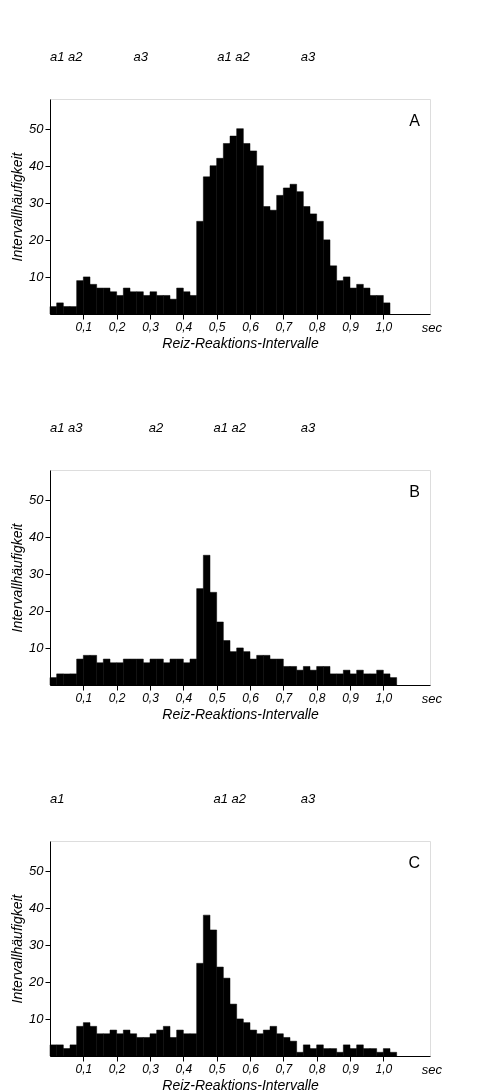 This screenshot has width=482, height=1092. Describe the element at coordinates (156, 427) in the screenshot. I see `text: a2` at that location.